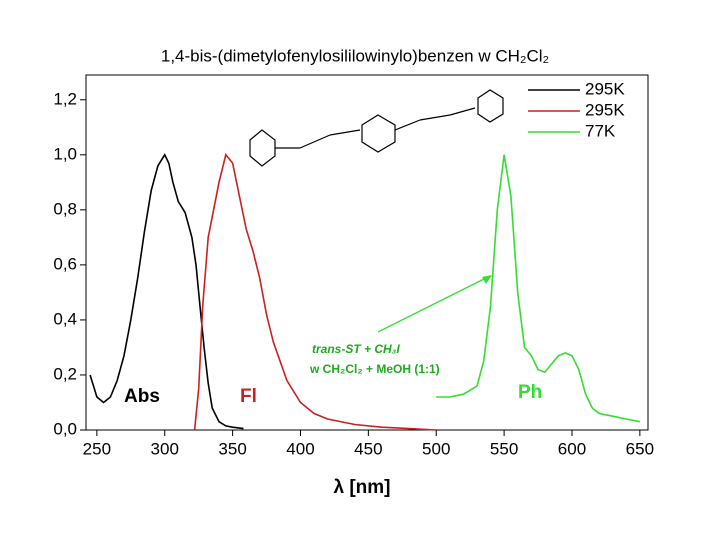 The image size is (720, 540). I want to click on annotation: w CH₂Cl₂ + MeOH (1:1), so click(374, 369).